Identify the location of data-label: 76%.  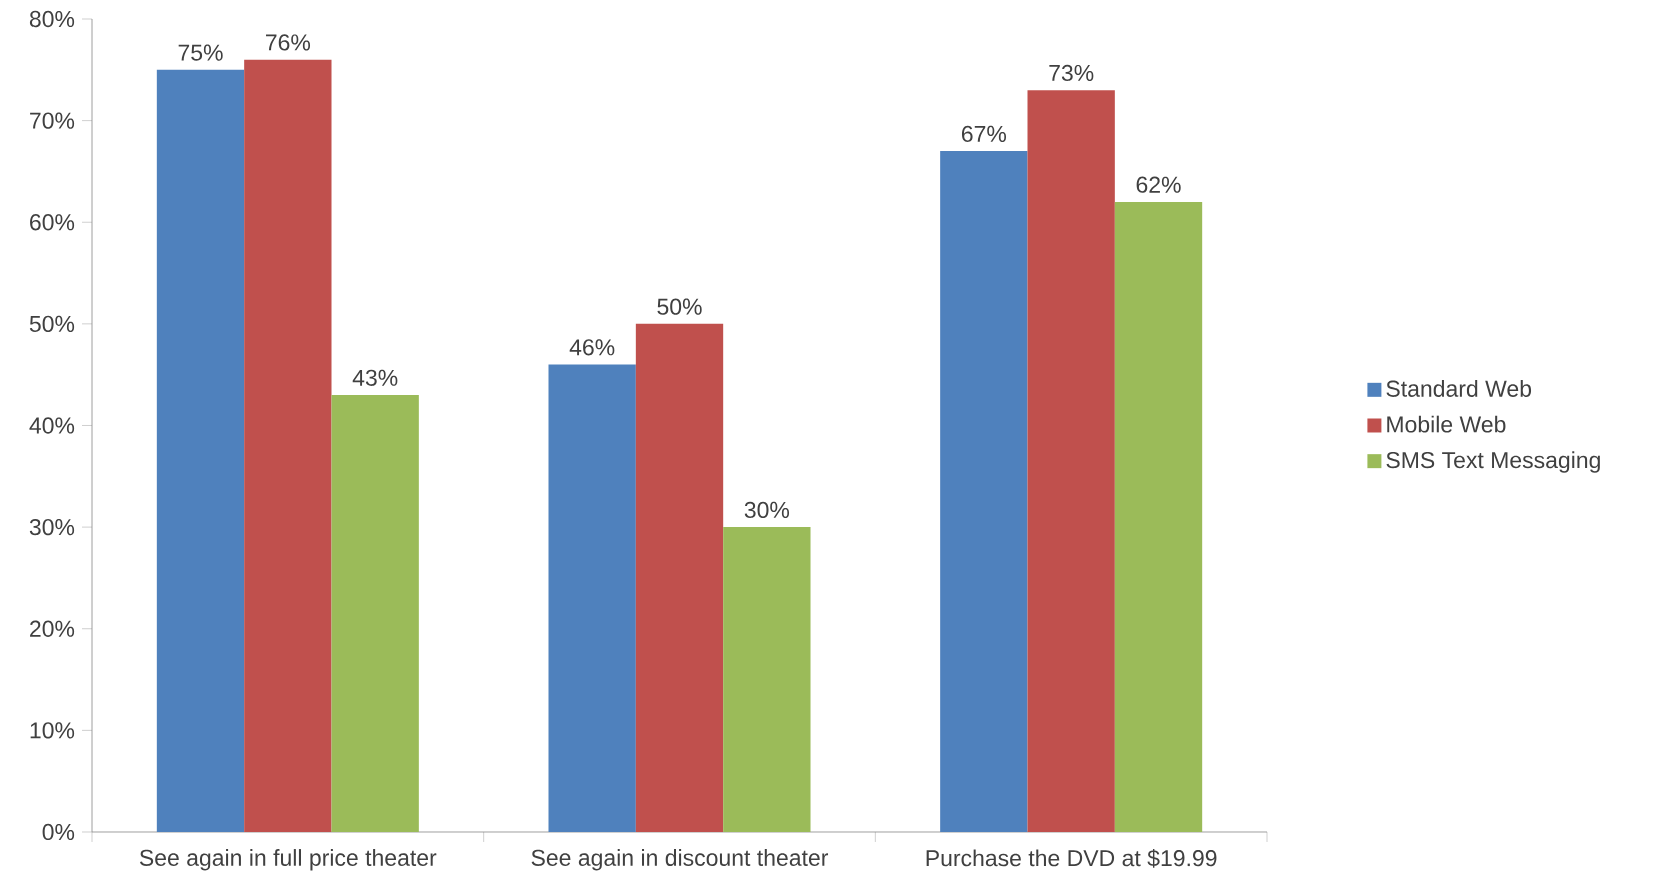
(288, 42).